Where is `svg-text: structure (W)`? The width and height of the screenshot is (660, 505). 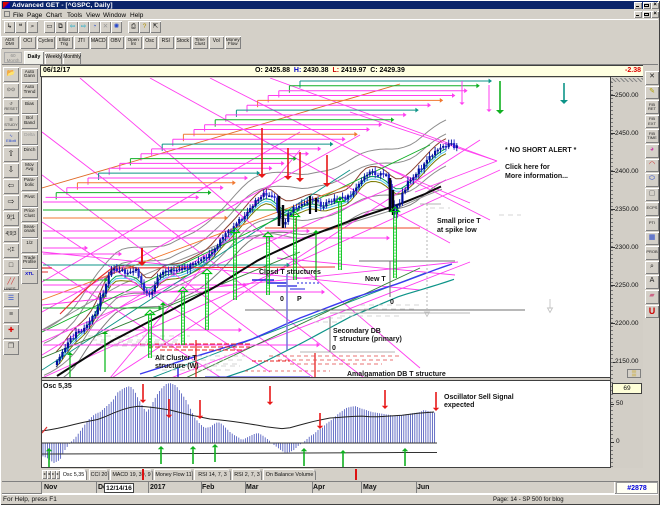
svg-text: structure (W) is located at coordinates (177, 366).